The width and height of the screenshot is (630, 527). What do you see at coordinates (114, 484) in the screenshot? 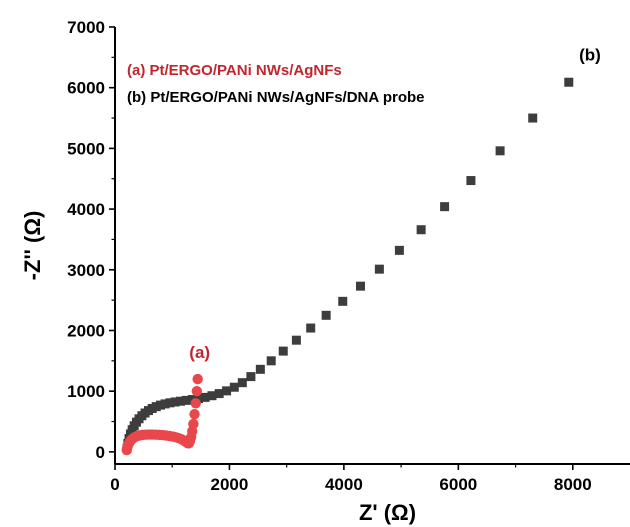
I see `x-tick-label: 0` at bounding box center [114, 484].